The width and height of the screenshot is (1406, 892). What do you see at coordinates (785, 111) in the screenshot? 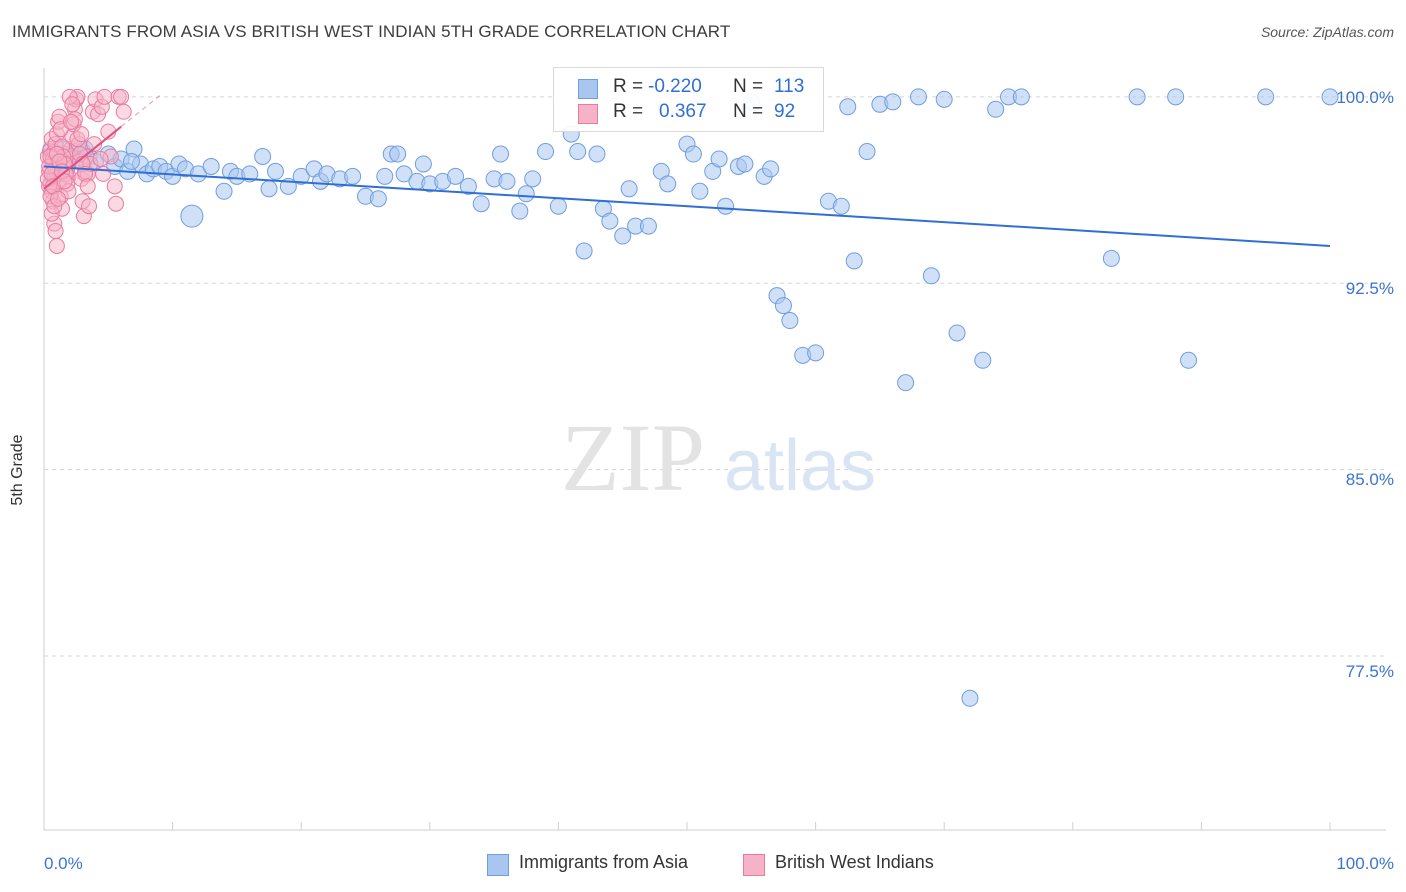
I see `n-value: 92` at bounding box center [785, 111].